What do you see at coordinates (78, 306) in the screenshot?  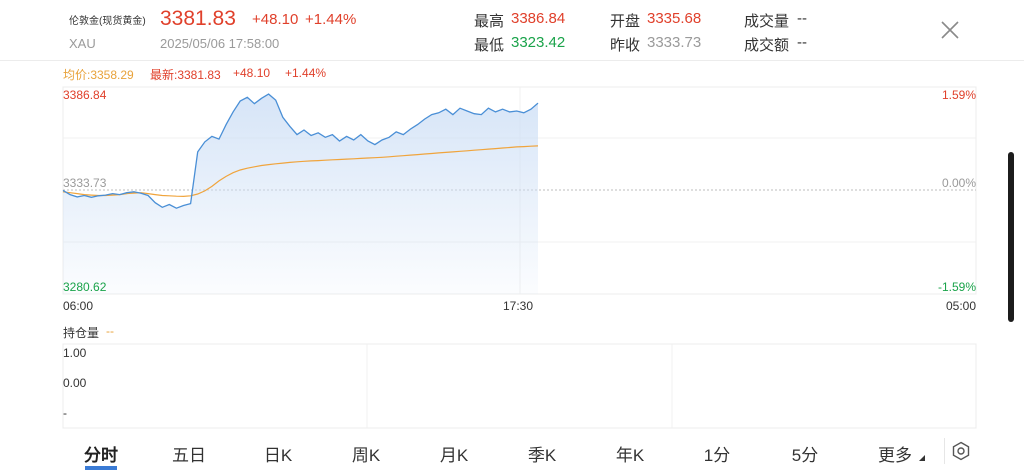 I see `time-axis-start: 06:00` at bounding box center [78, 306].